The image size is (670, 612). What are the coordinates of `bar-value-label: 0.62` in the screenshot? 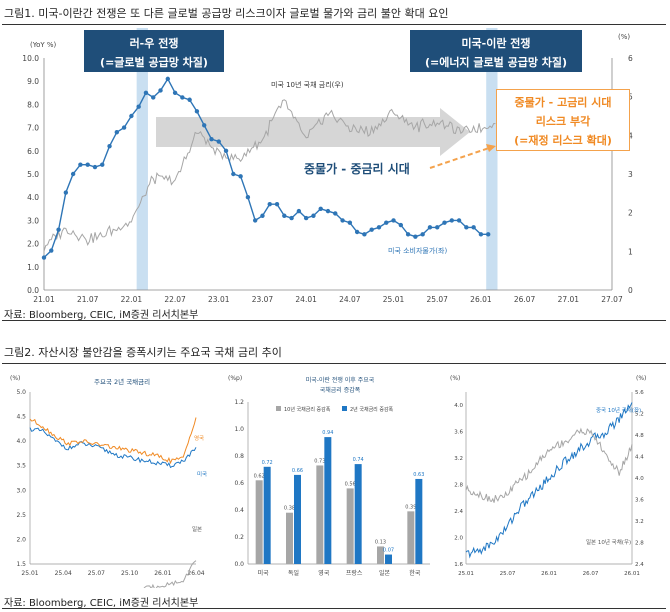 It's located at (259, 476).